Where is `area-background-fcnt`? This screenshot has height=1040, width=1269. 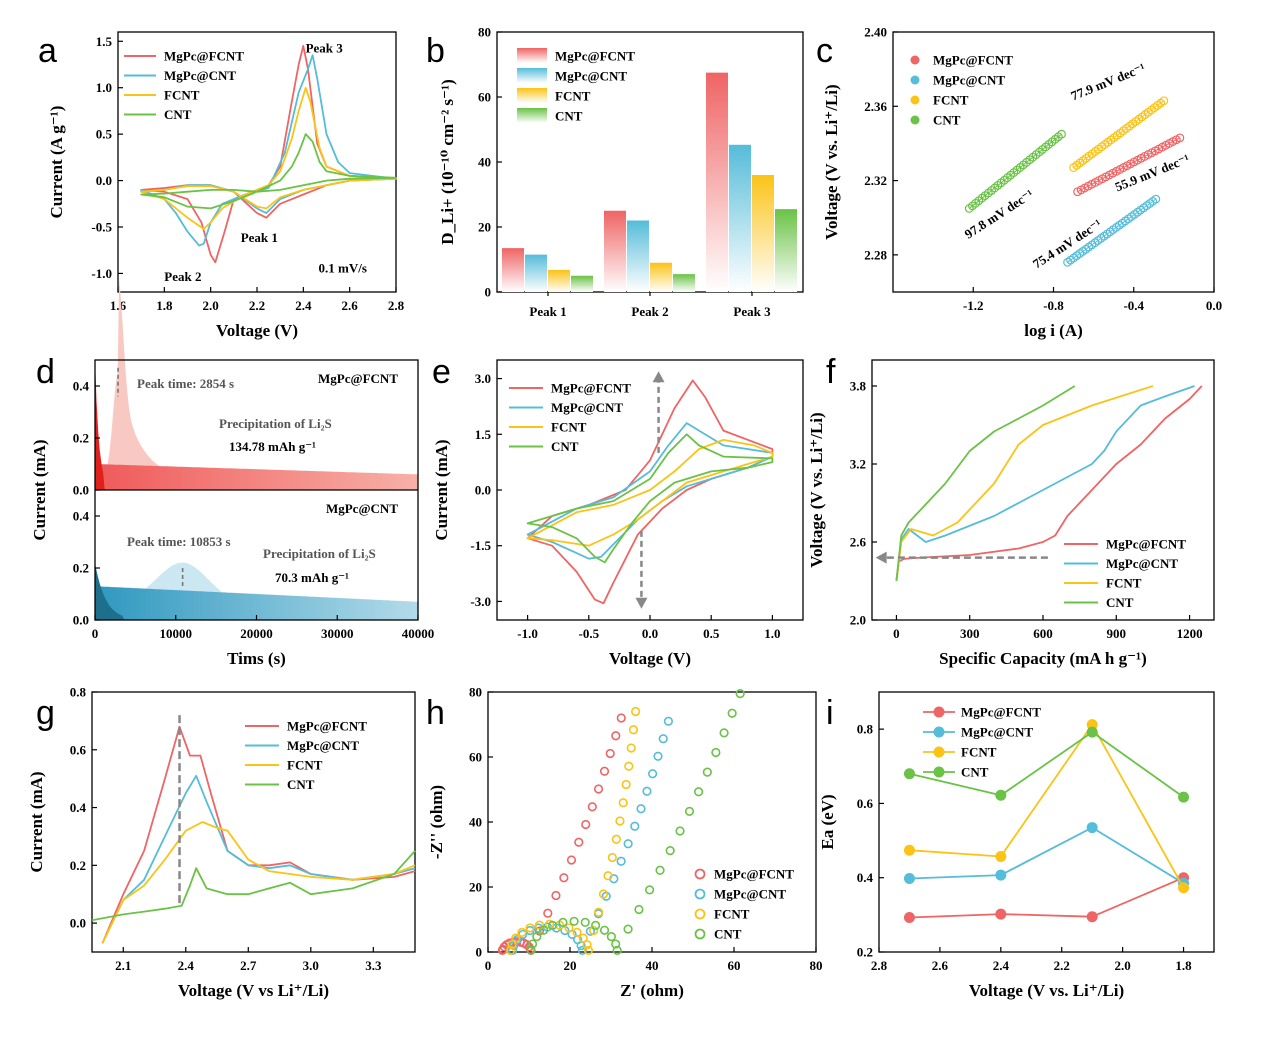
area-background-fcnt is located at coordinates (256, 477).